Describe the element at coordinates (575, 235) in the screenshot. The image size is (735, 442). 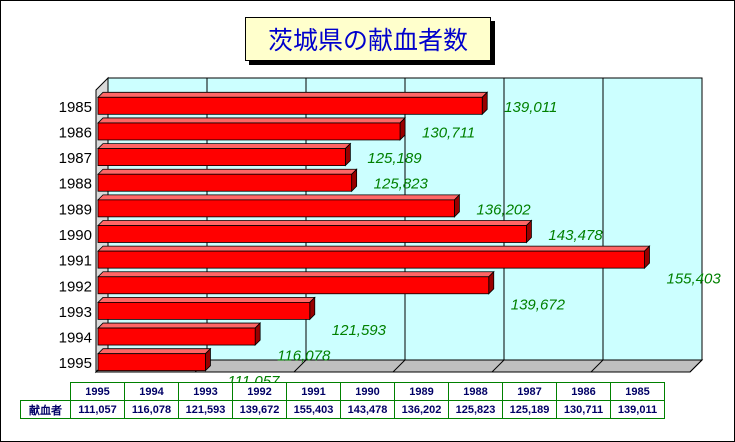
I see `data-label: 143,478` at that location.